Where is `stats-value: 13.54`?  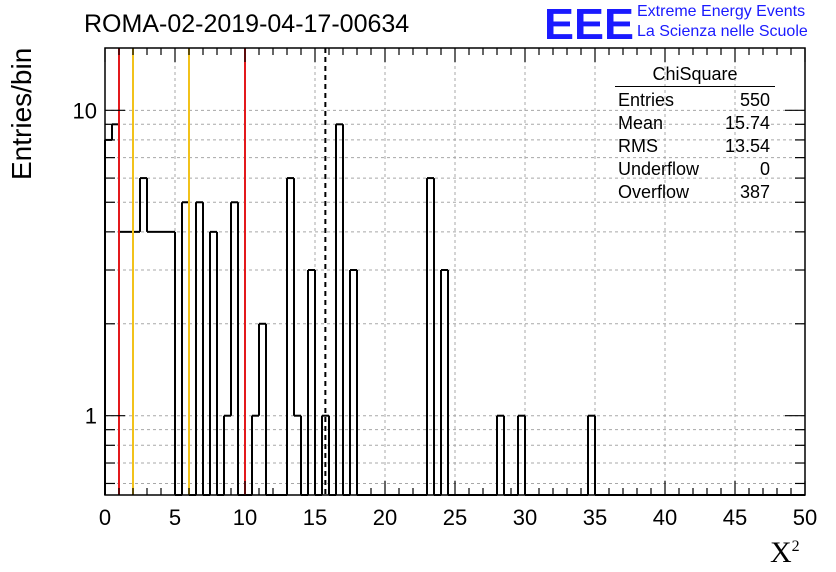
stats-value: 13.54 is located at coordinates (747, 146).